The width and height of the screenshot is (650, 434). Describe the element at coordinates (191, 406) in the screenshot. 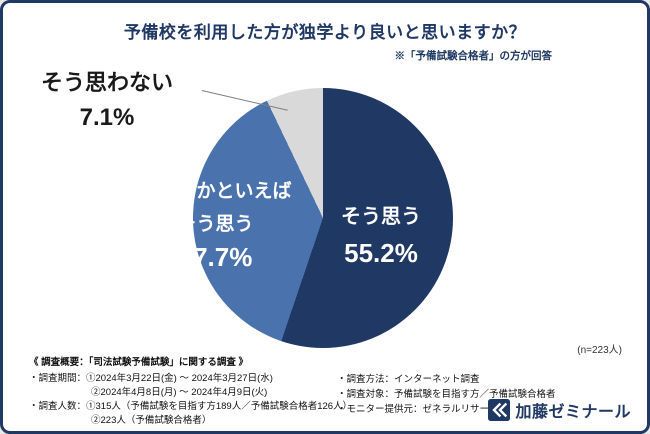

I see `survey-participants-line-1: ・調査人数：①315人（予備試験を目指す方189人／予備試験合格者126人）` at that location.